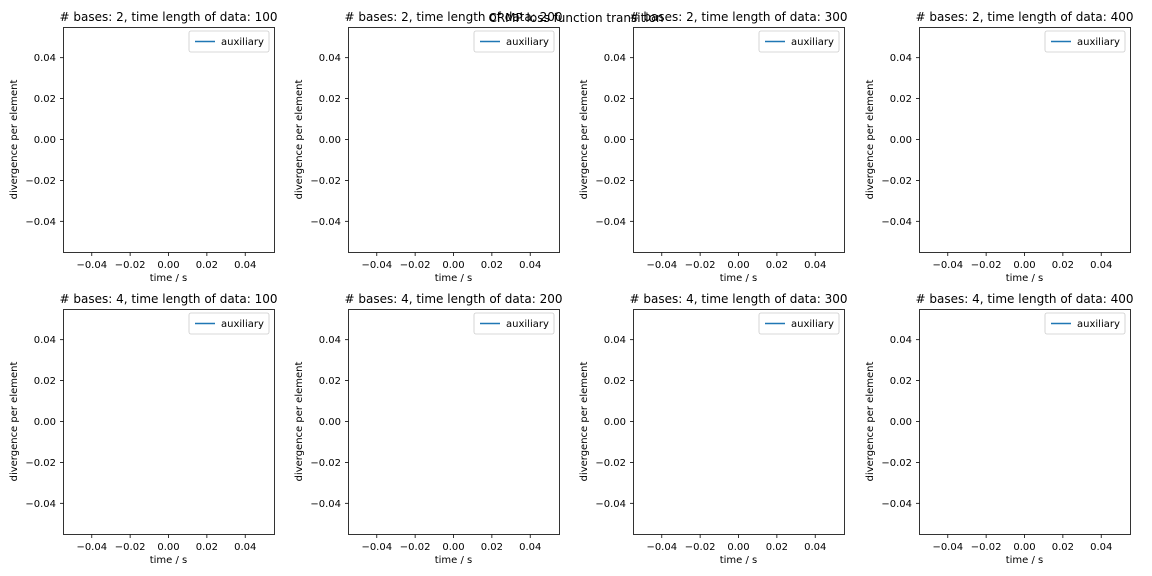 The image size is (1152, 576). I want to click on subplot-title: # bases: 4, time length of data: 300, so click(738, 299).